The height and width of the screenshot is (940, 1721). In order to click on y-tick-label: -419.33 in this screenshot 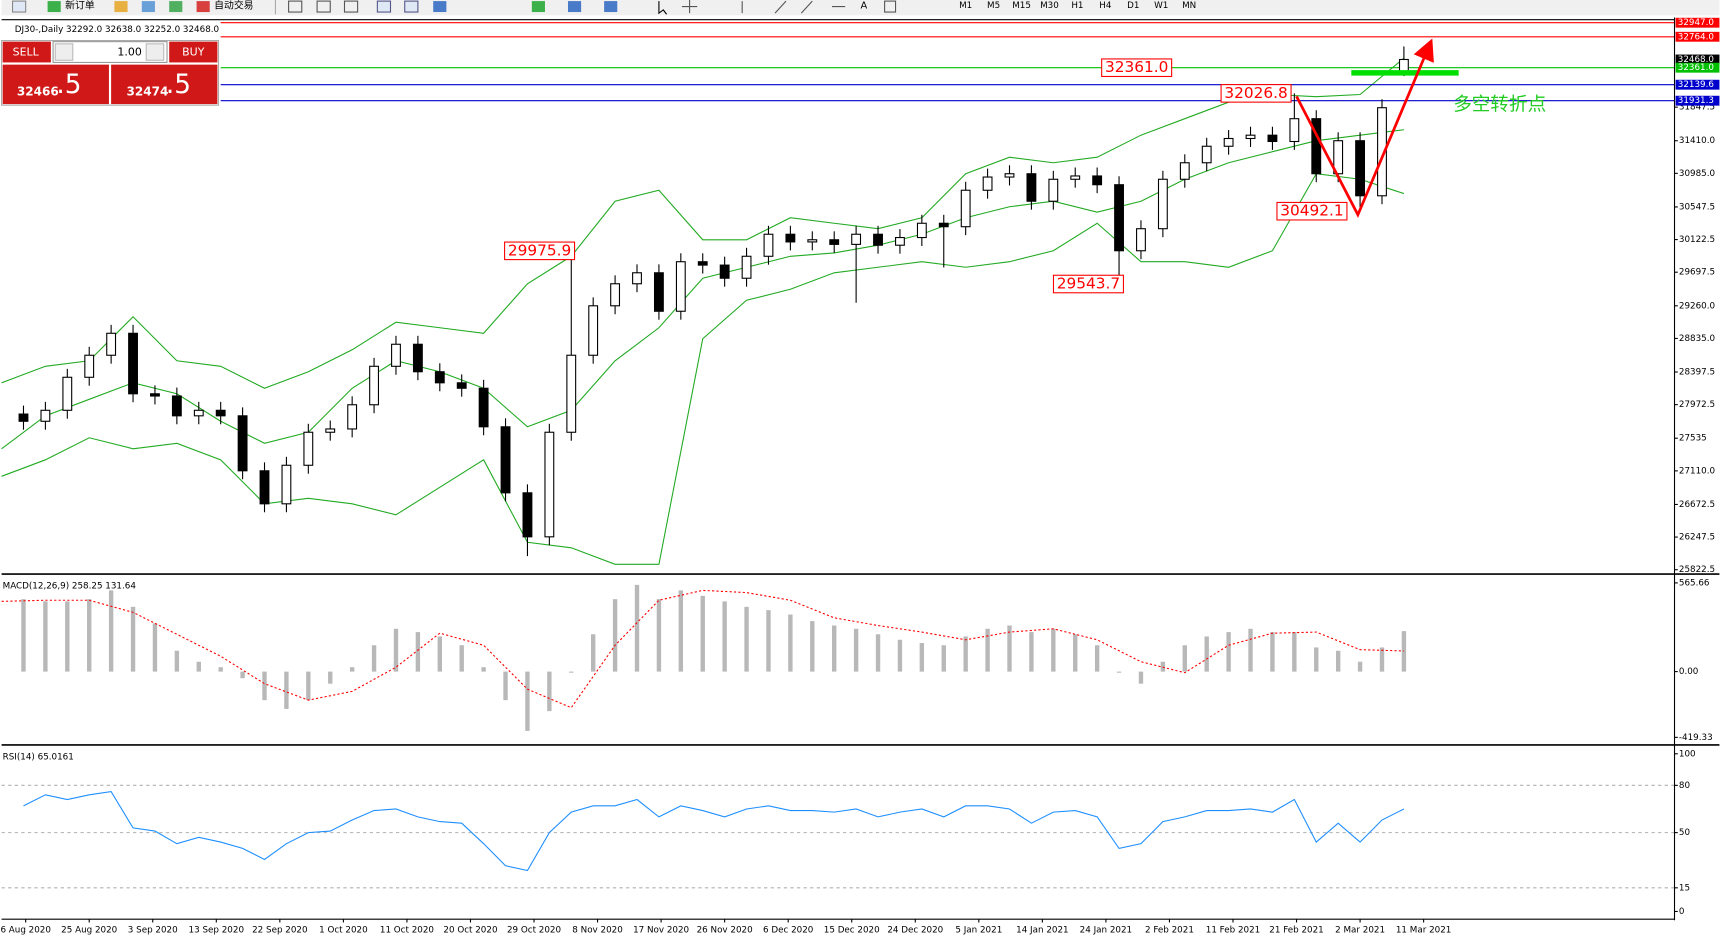, I will do `click(1696, 738)`.